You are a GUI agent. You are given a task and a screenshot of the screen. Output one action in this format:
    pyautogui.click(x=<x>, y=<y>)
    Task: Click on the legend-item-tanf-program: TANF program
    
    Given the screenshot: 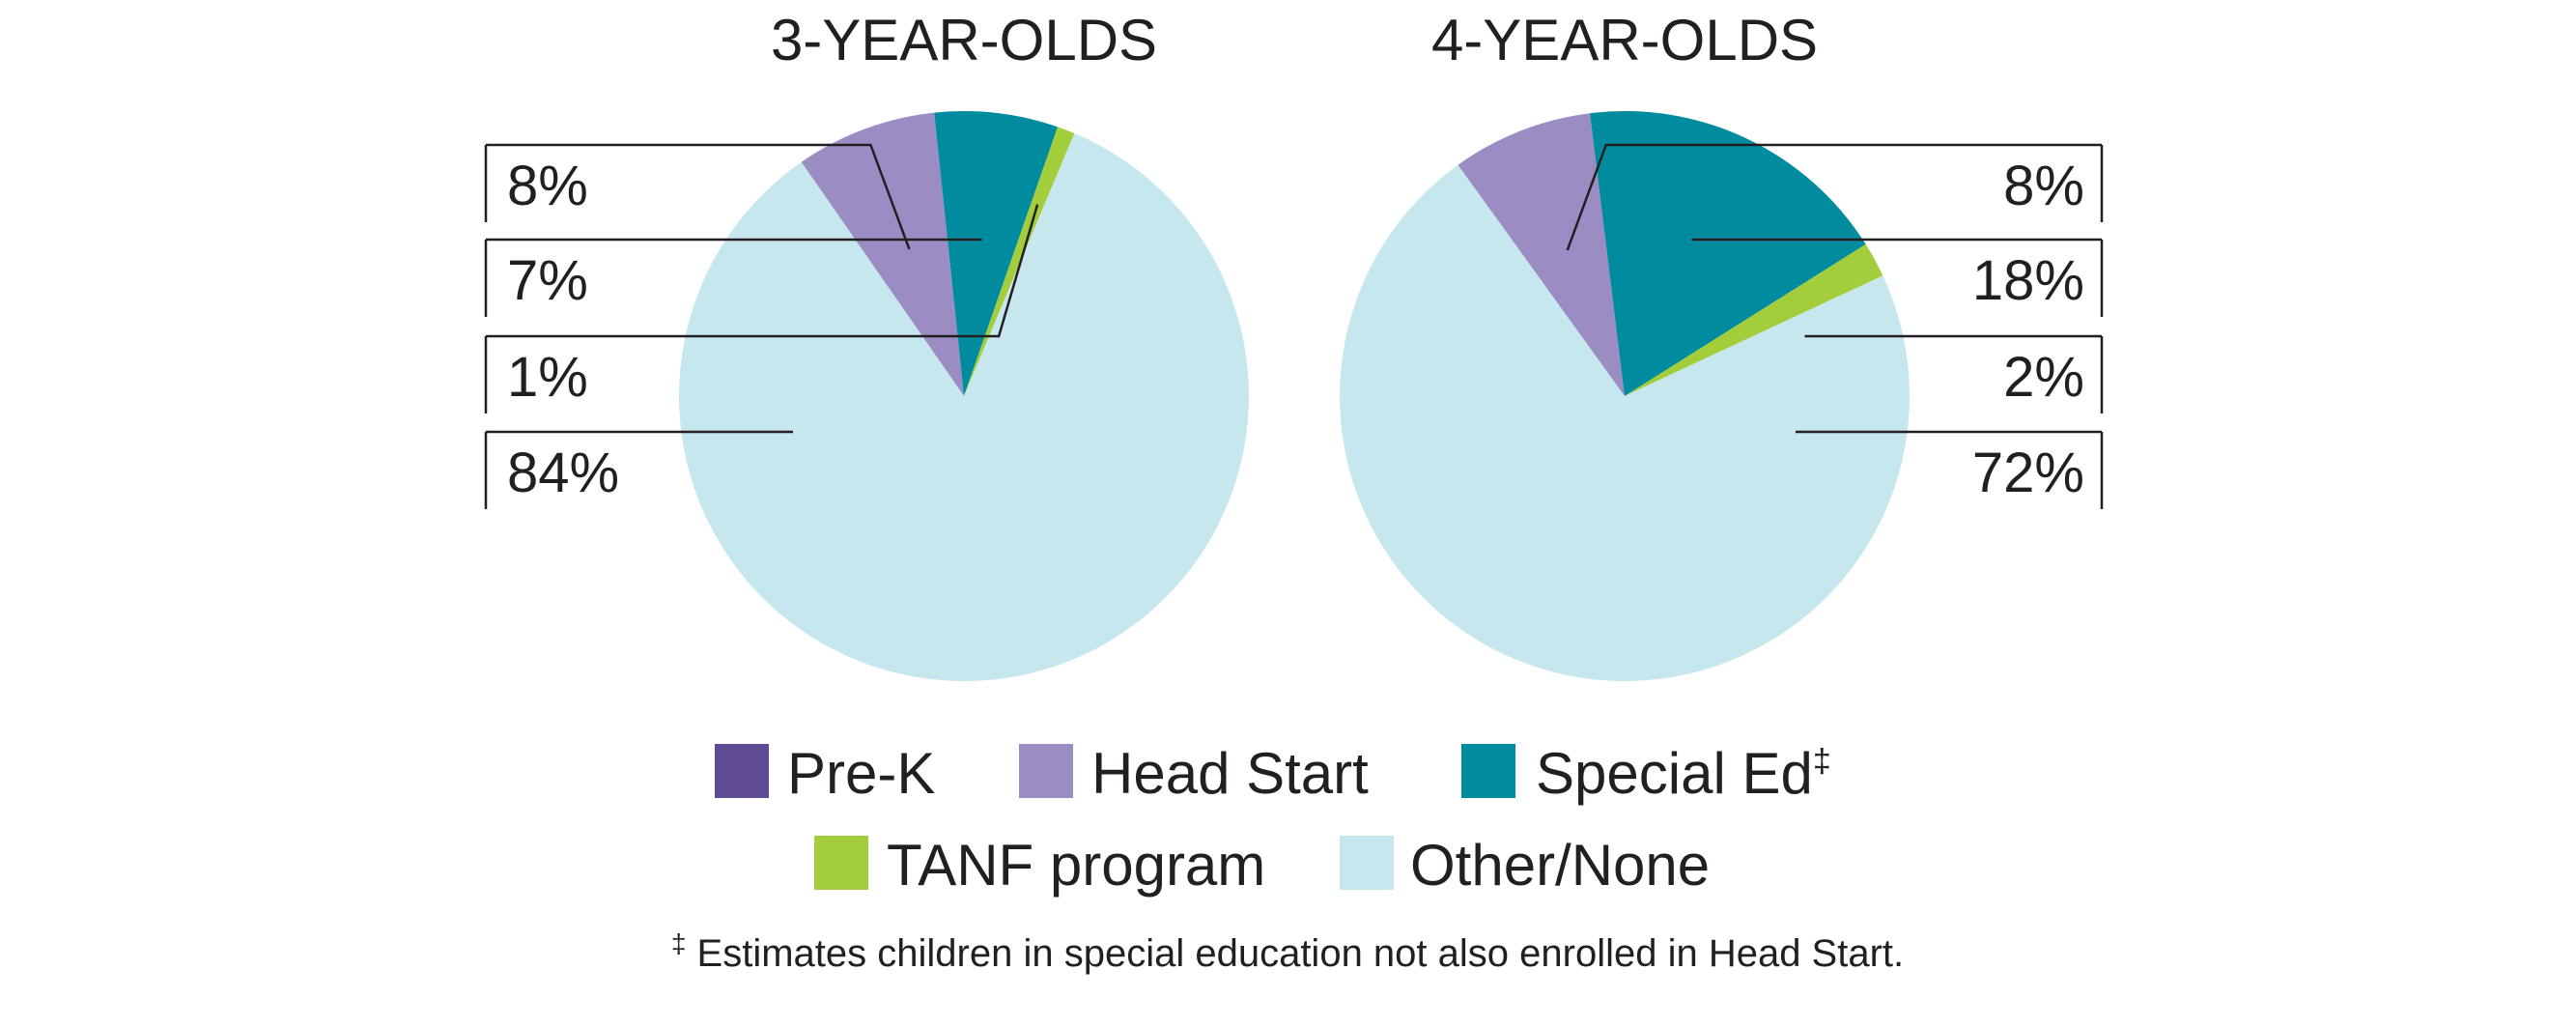 What is the action you would take?
    pyautogui.click(x=1039, y=865)
    